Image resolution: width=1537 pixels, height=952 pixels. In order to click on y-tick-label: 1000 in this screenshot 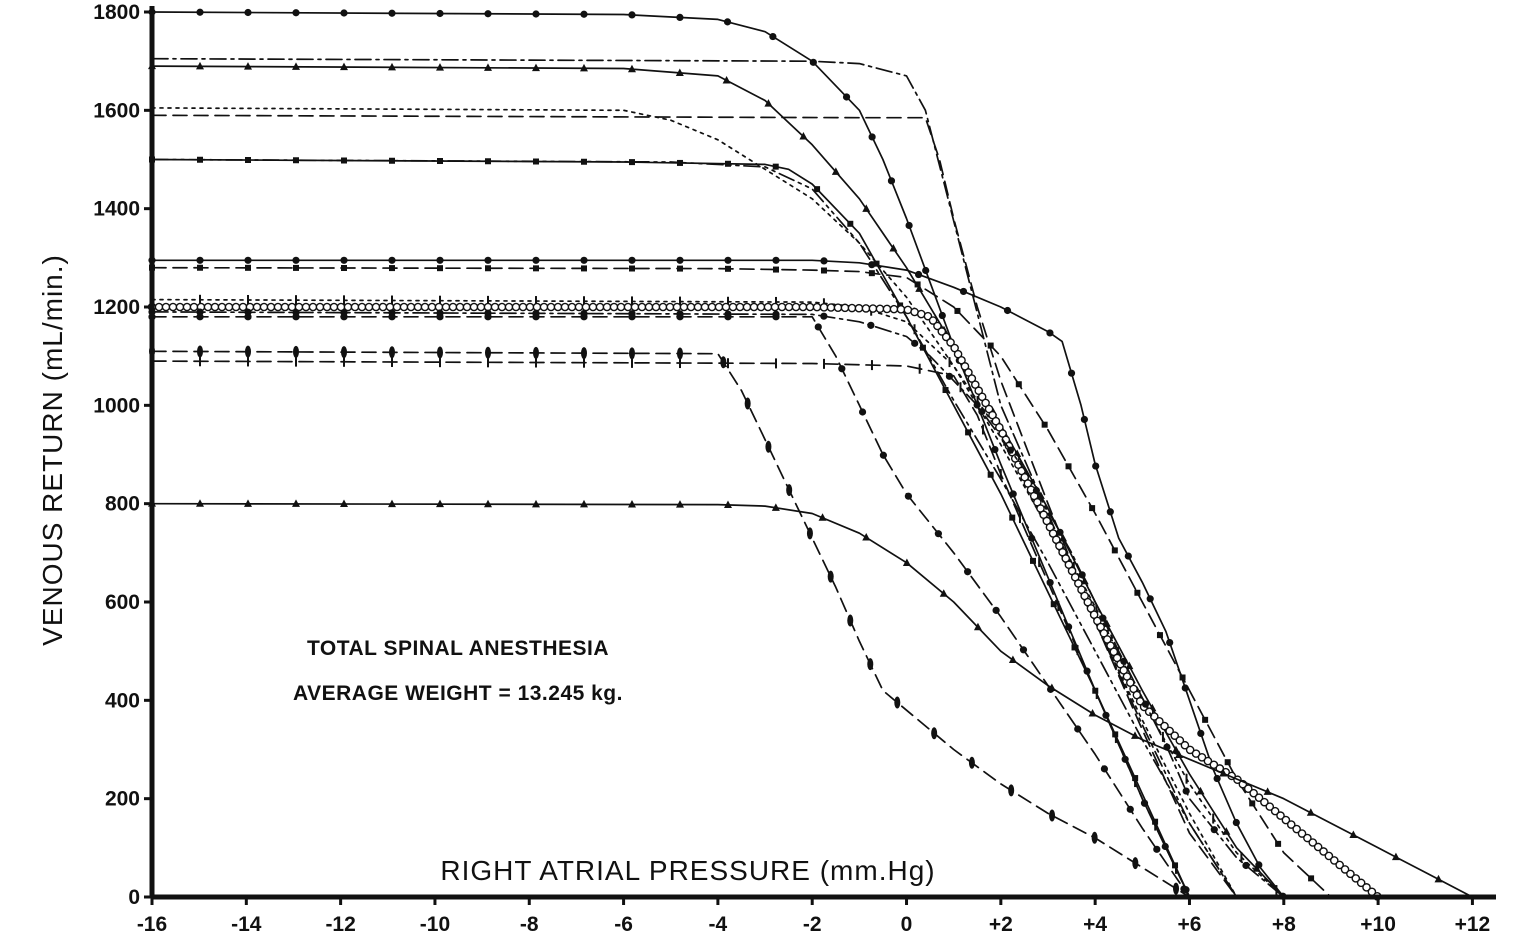, I will do `click(116, 405)`.